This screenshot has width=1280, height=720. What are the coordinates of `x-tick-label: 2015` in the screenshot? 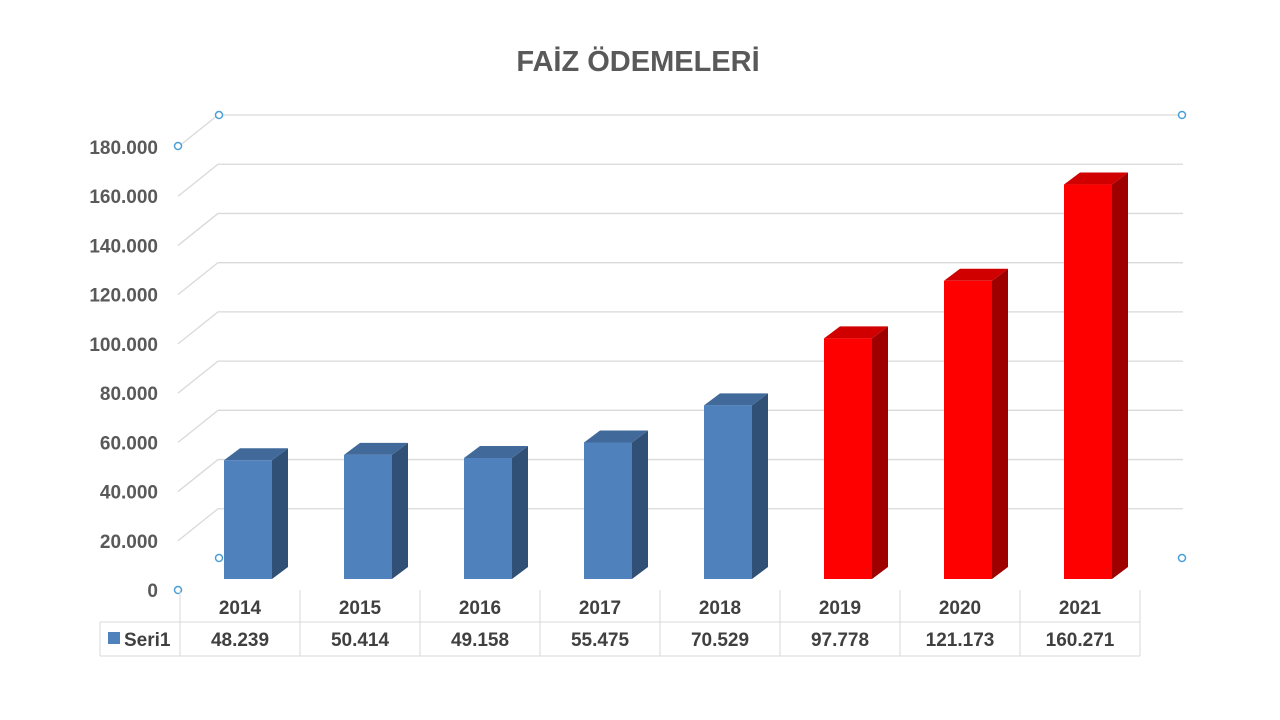 It's located at (360, 608).